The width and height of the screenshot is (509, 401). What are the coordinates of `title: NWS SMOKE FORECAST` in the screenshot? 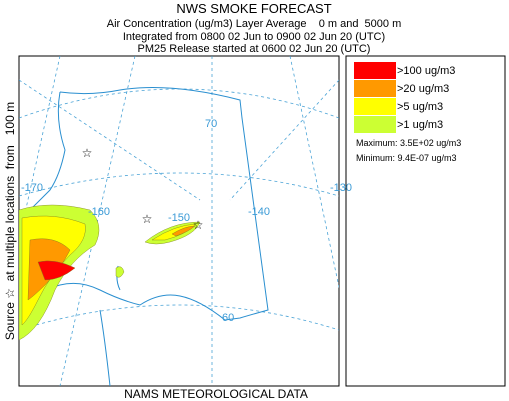 It's located at (253, 8).